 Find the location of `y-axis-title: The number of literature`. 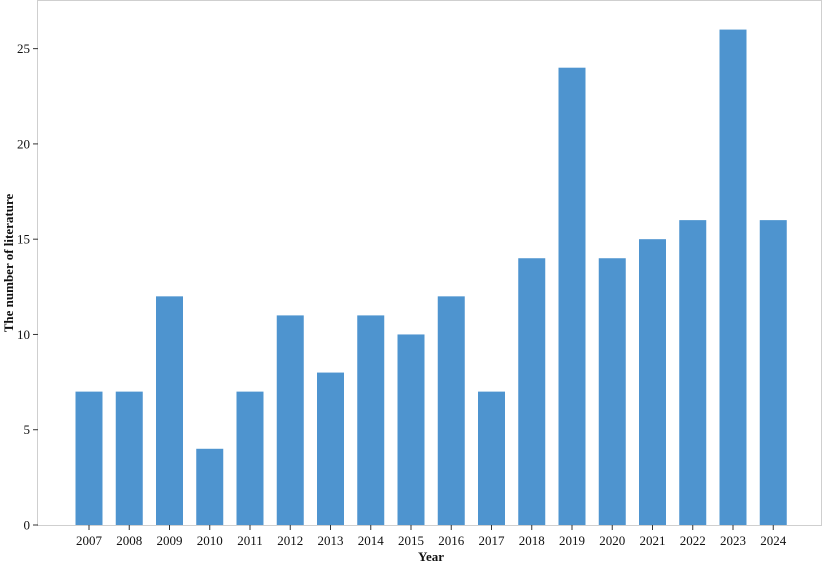

y-axis-title: The number of literature is located at coordinates (8, 263).